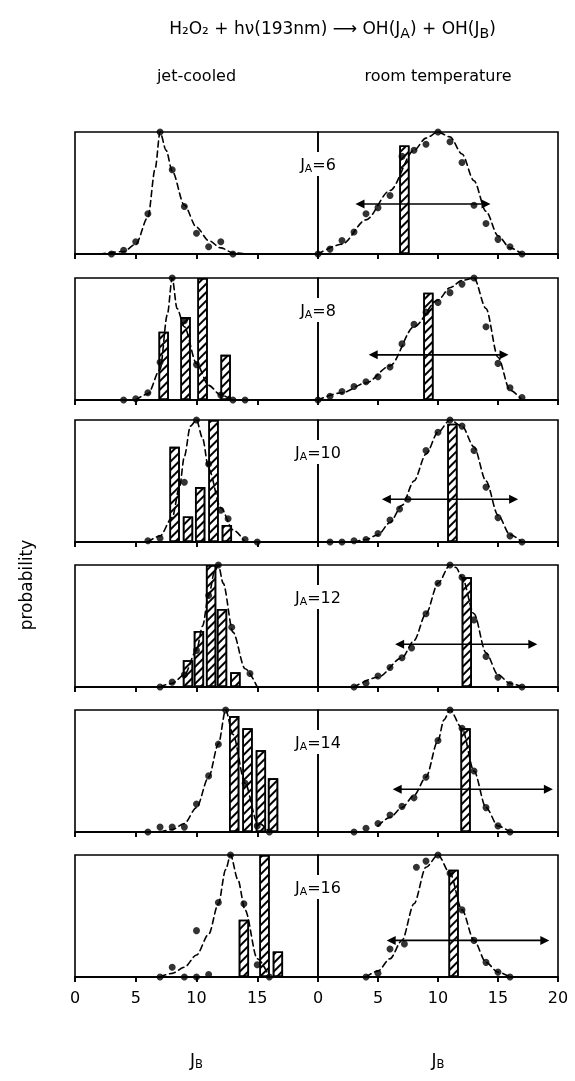 The width and height of the screenshot is (575, 1081). Describe the element at coordinates (558, 997) in the screenshot. I see `x-tick-label: 20` at that location.